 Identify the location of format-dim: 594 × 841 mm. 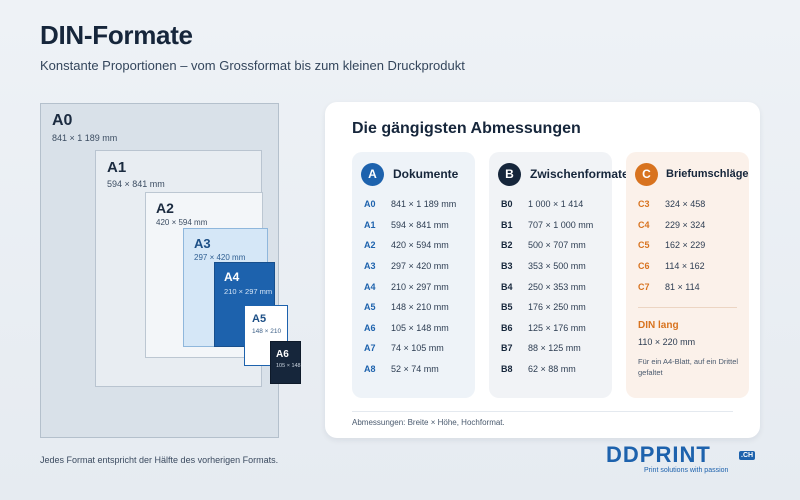
(420, 224).